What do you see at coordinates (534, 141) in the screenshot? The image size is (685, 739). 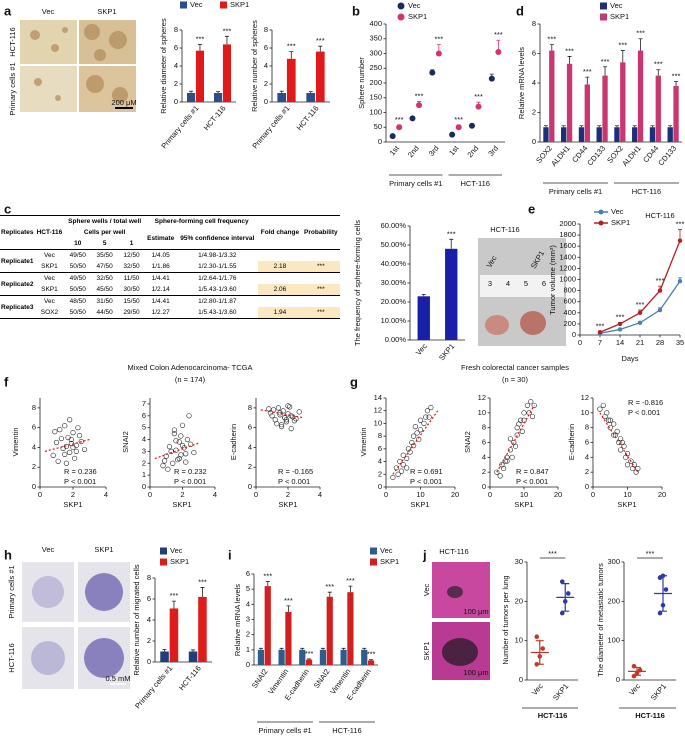 I see `y-tick-label: 0` at bounding box center [534, 141].